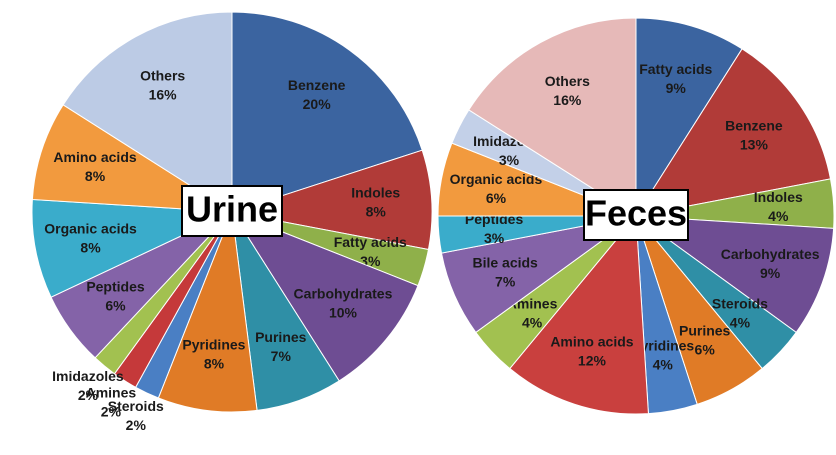  Describe the element at coordinates (115, 286) in the screenshot. I see `slice-label: Peptides` at that location.